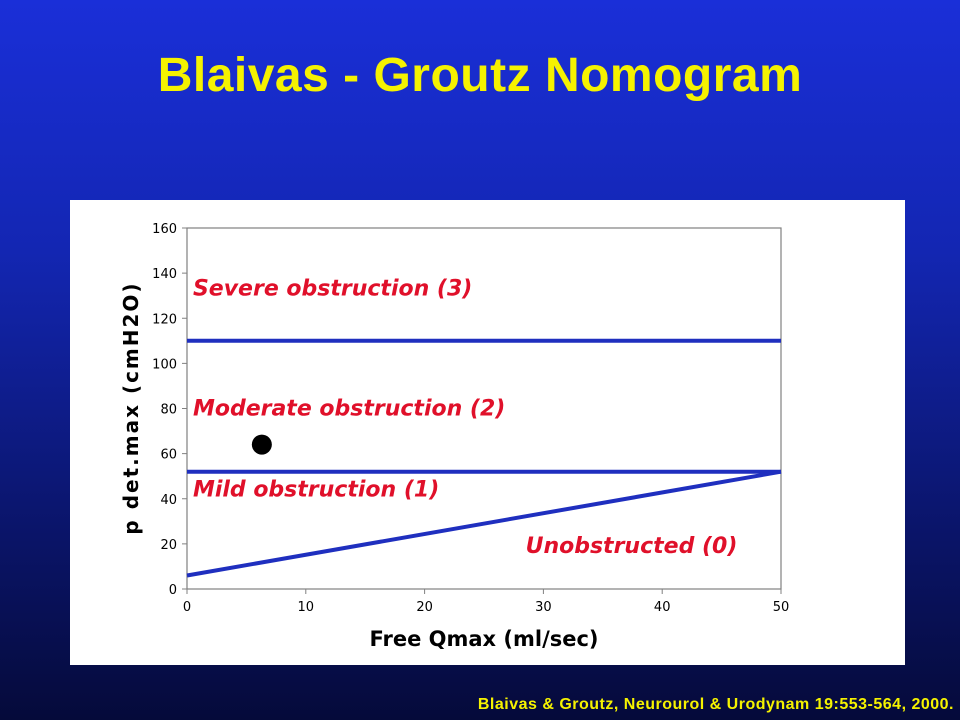 Image resolution: width=960 pixels, height=720 pixels. Describe the element at coordinates (187, 607) in the screenshot. I see `x-tick-label: 0` at that location.